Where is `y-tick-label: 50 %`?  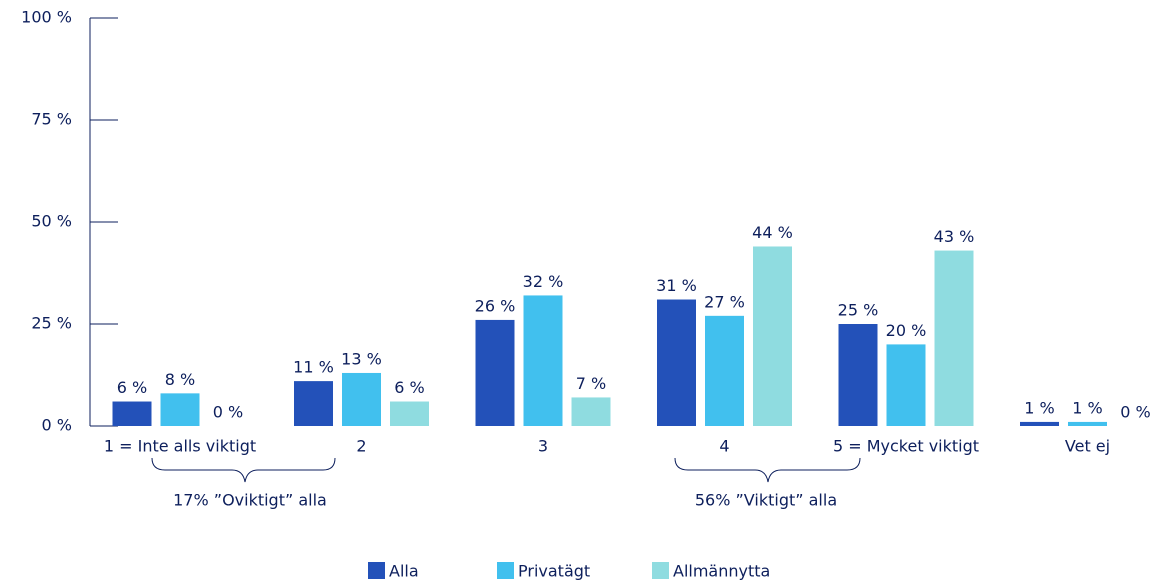
y-tick-label: 50 % is located at coordinates (51, 221).